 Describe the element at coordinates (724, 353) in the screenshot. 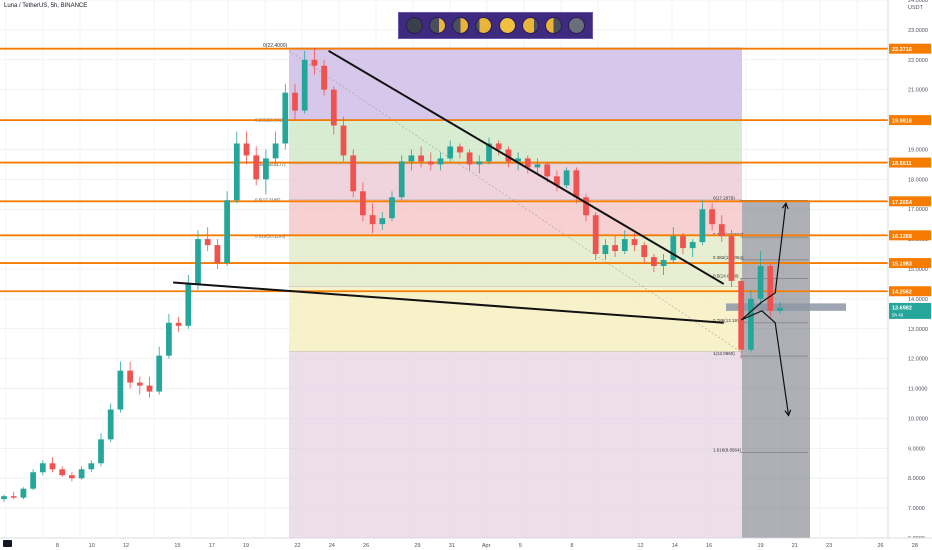

I see `fib-small-label: 1(12.0860)` at that location.